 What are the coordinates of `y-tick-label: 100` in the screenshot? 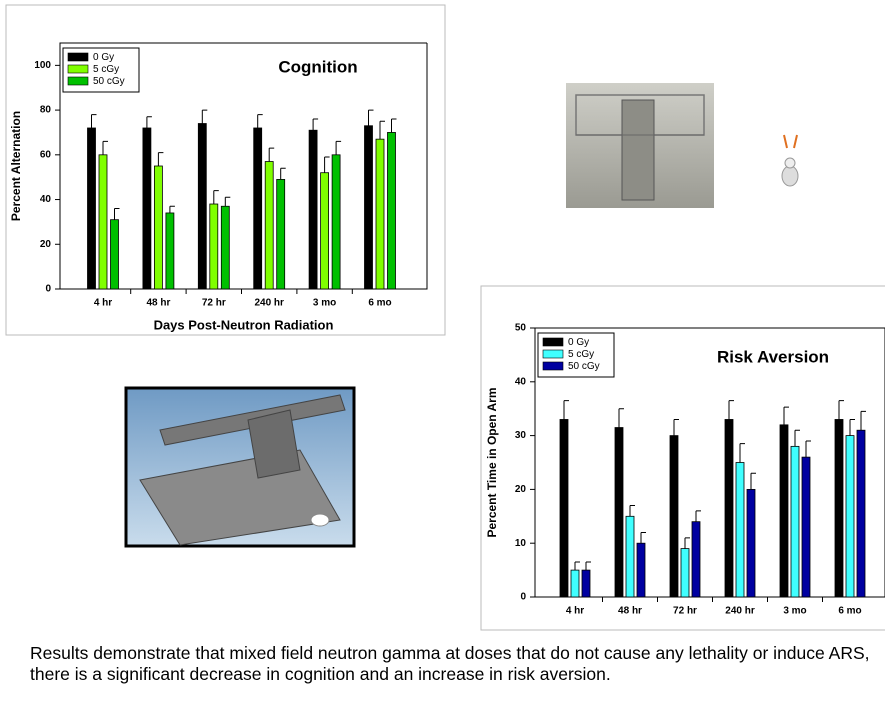 It's located at (42, 65).